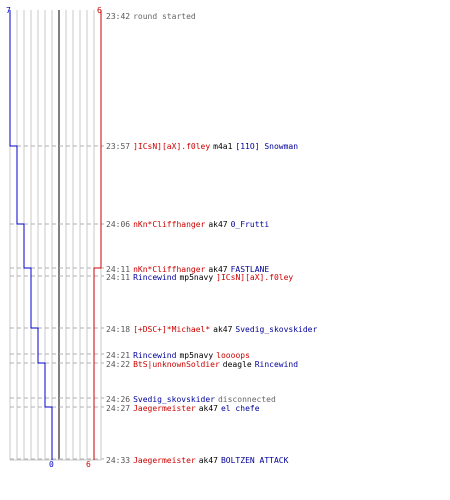 This screenshot has height=500, width=450. I want to click on event-time: 24:33, so click(118, 460).